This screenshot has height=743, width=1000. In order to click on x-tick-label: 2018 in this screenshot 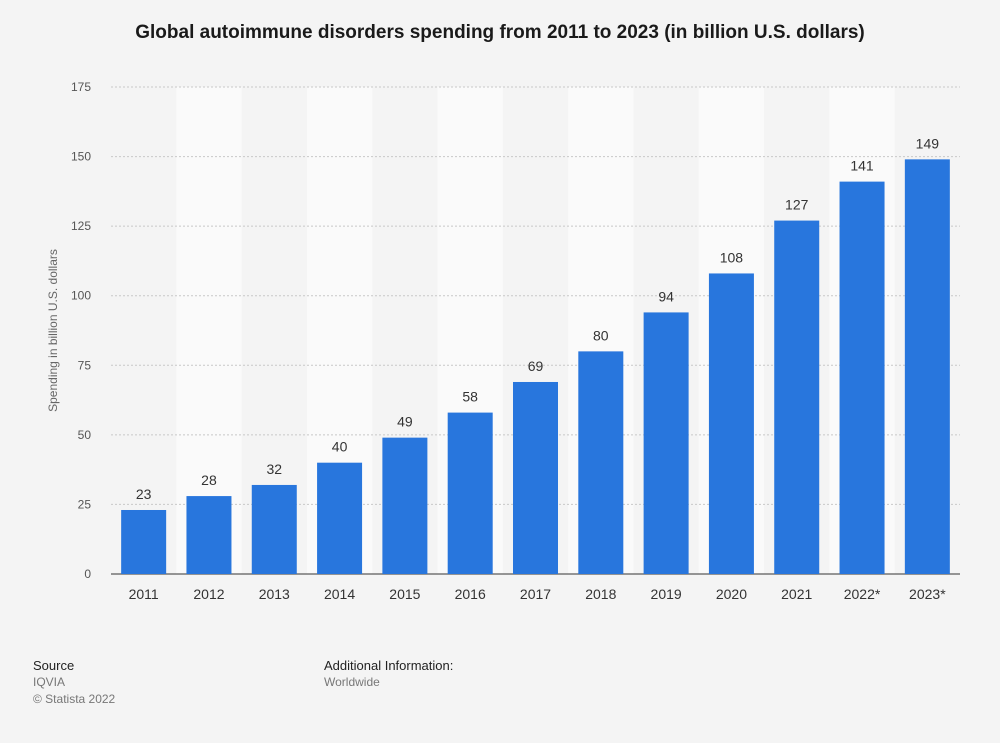, I will do `click(600, 594)`.